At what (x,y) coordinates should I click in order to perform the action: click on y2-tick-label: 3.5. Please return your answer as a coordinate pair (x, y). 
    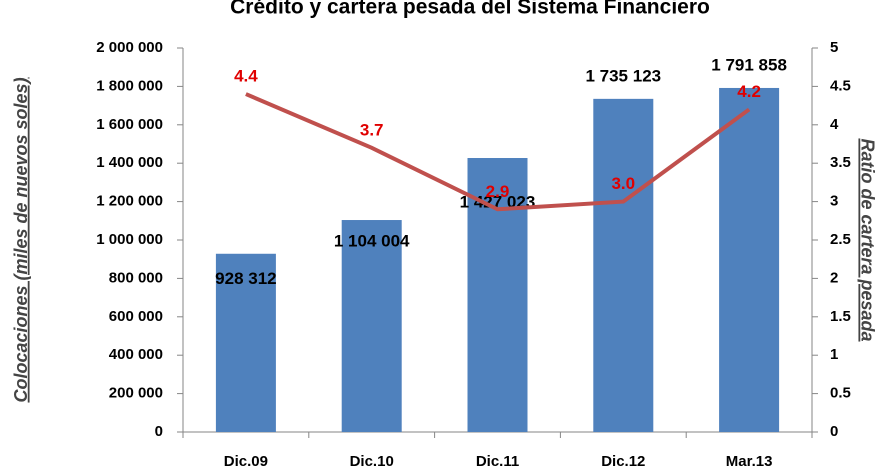
    Looking at the image, I should click on (840, 162).